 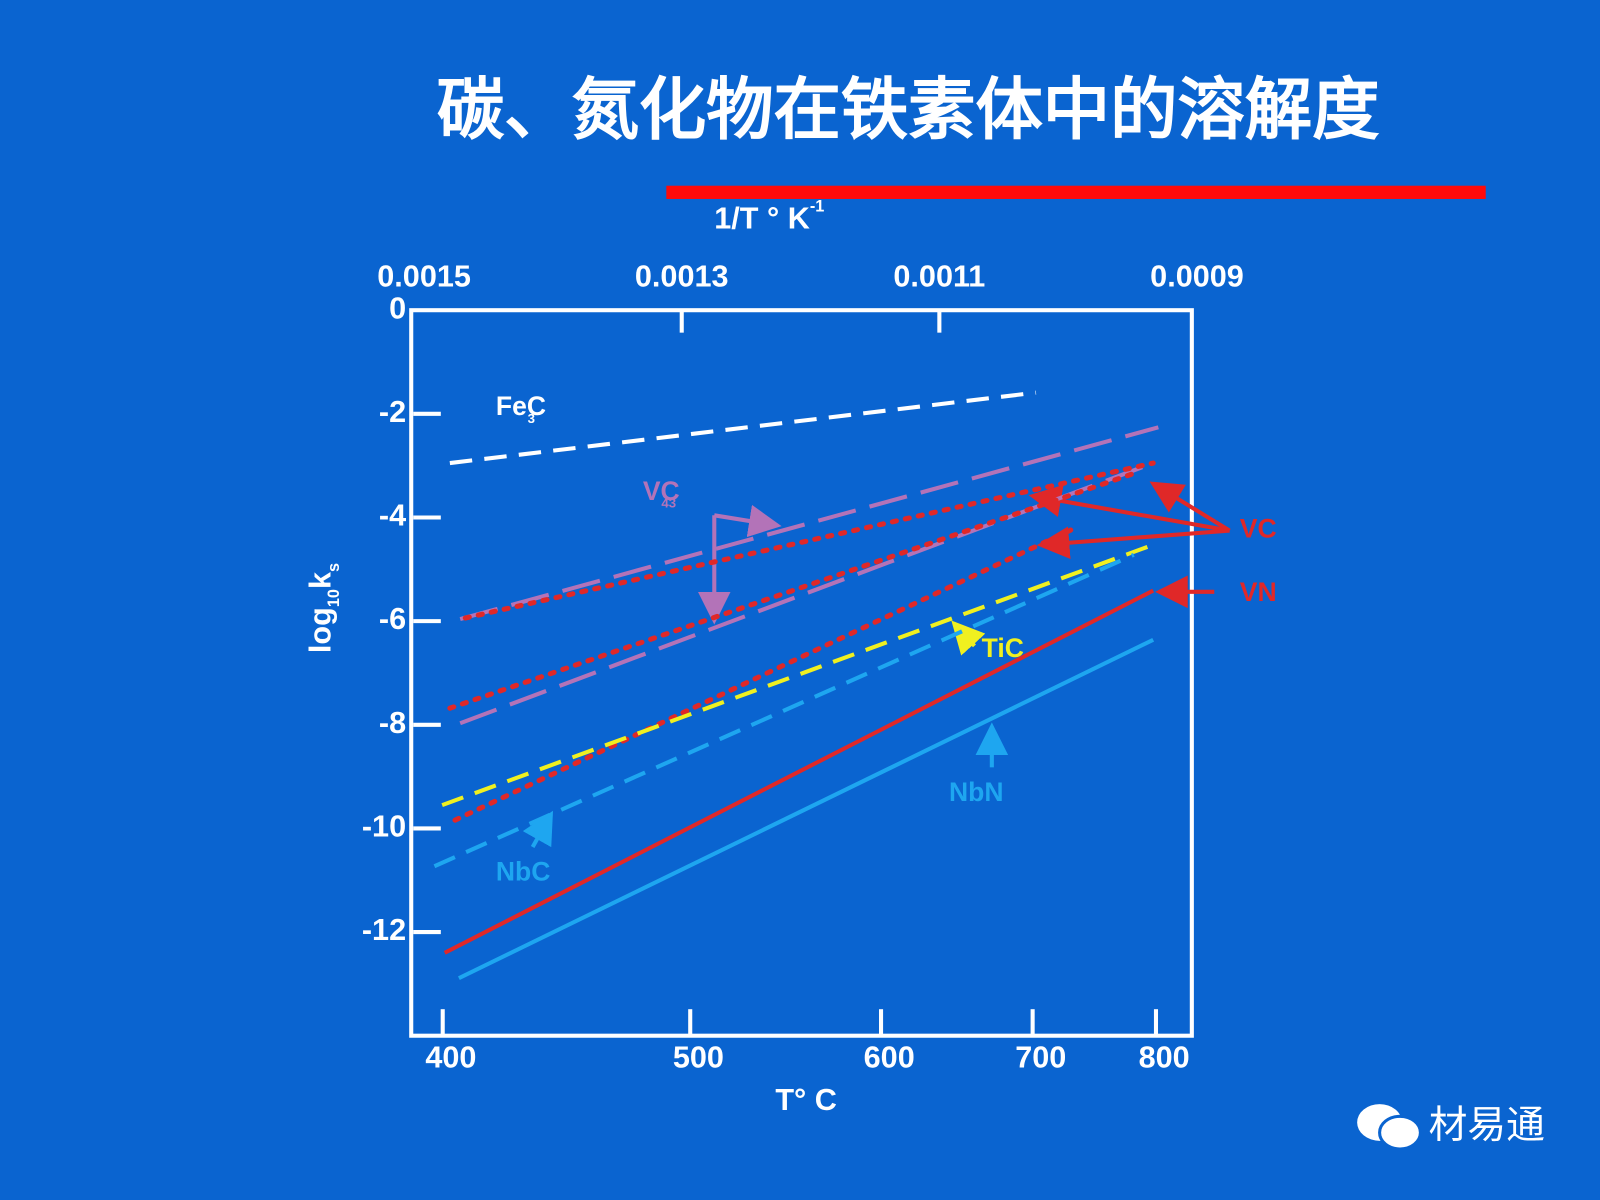 What do you see at coordinates (1076, 192) in the screenshot?
I see `title-underline` at bounding box center [1076, 192].